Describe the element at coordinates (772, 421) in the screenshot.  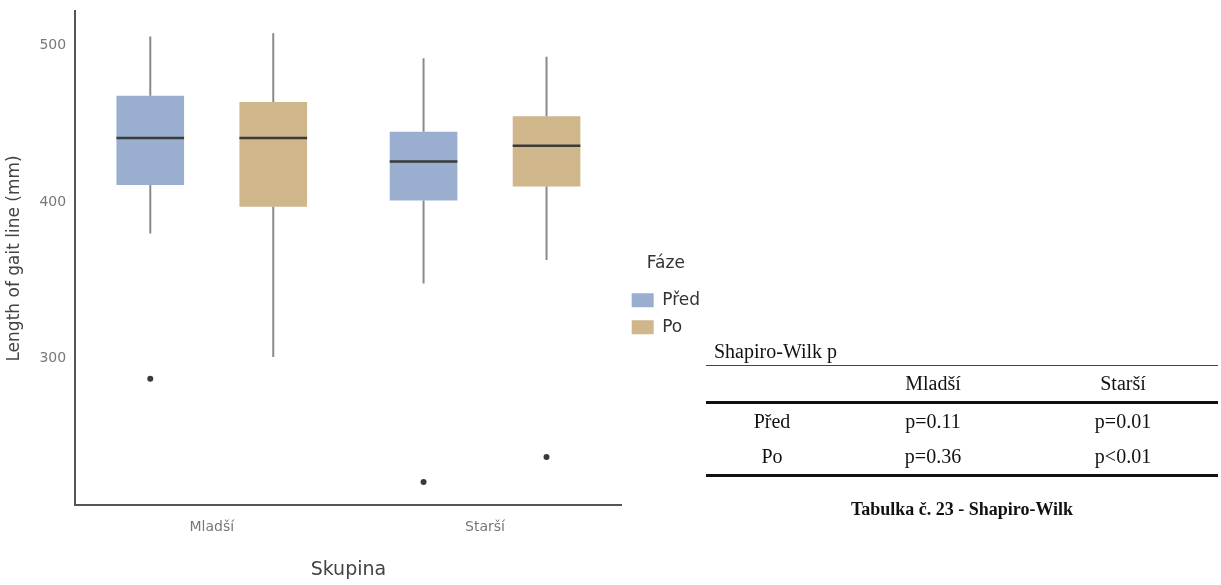
I see `category-label: Před` at that location.